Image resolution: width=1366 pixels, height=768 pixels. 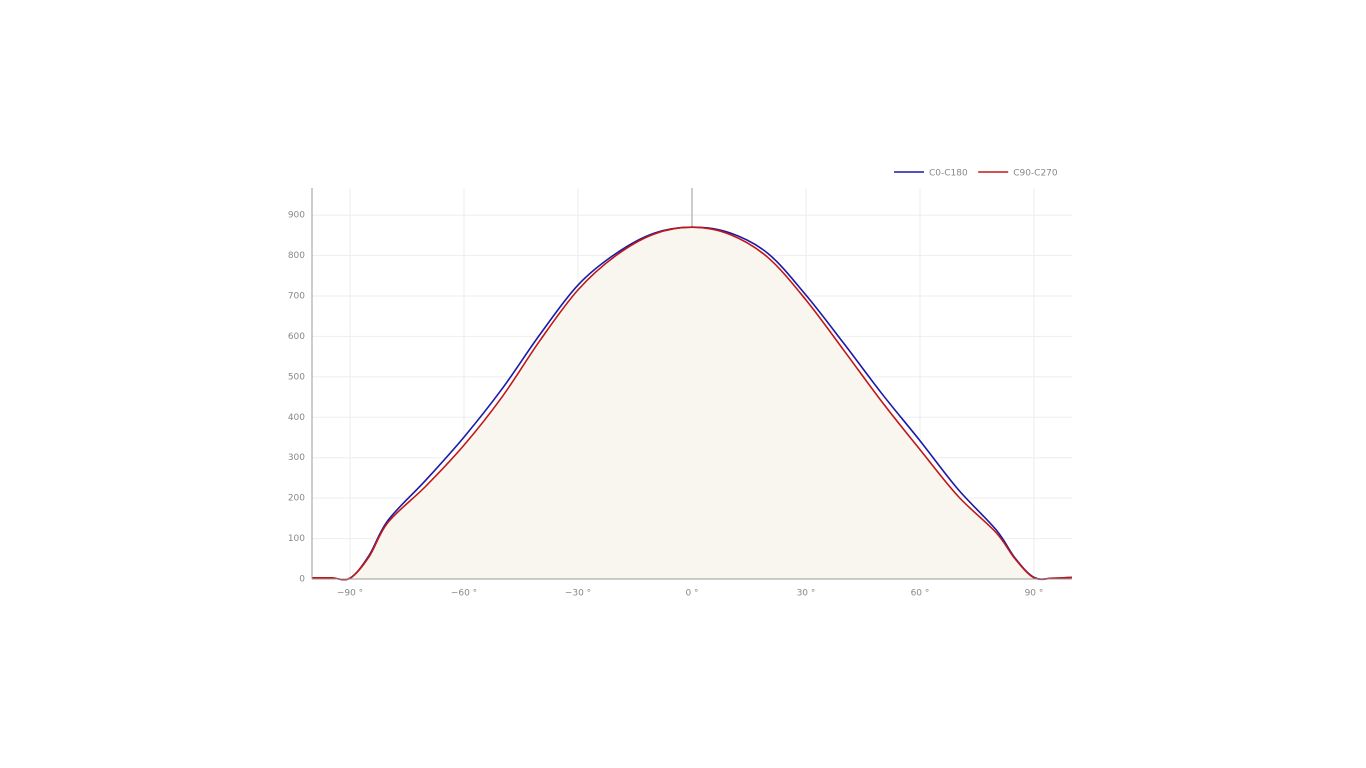 I want to click on y-tick-label: 200, so click(x=296, y=499).